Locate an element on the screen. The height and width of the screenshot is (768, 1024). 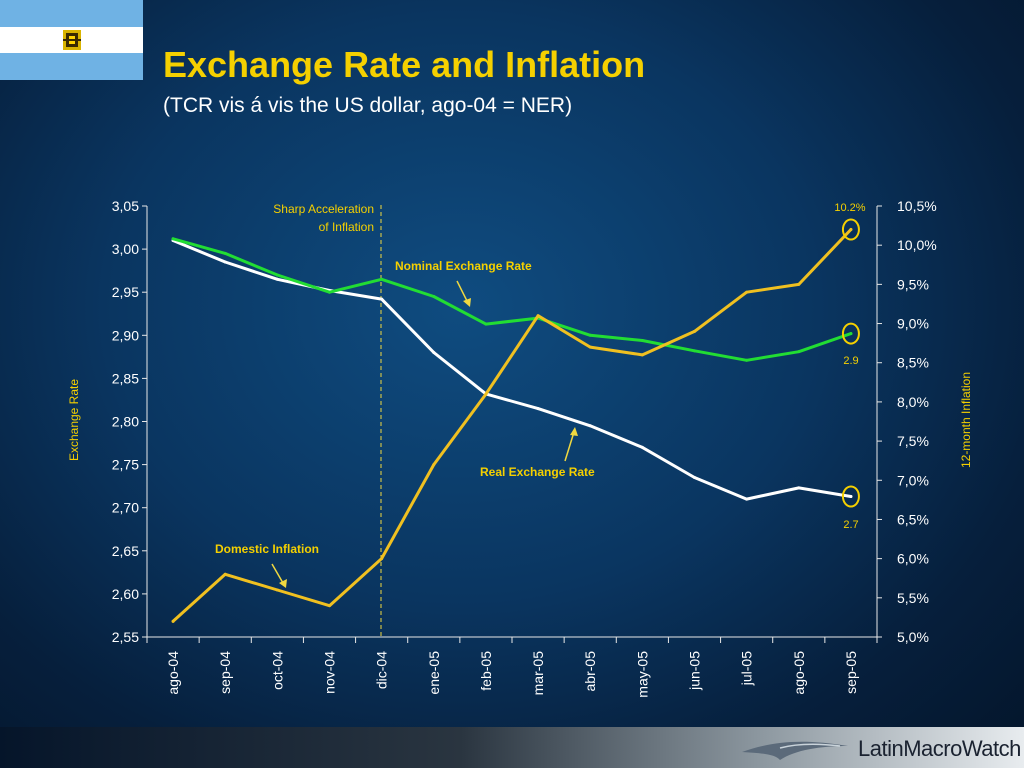
x-tick-label: mar-05 is located at coordinates (538, 673).